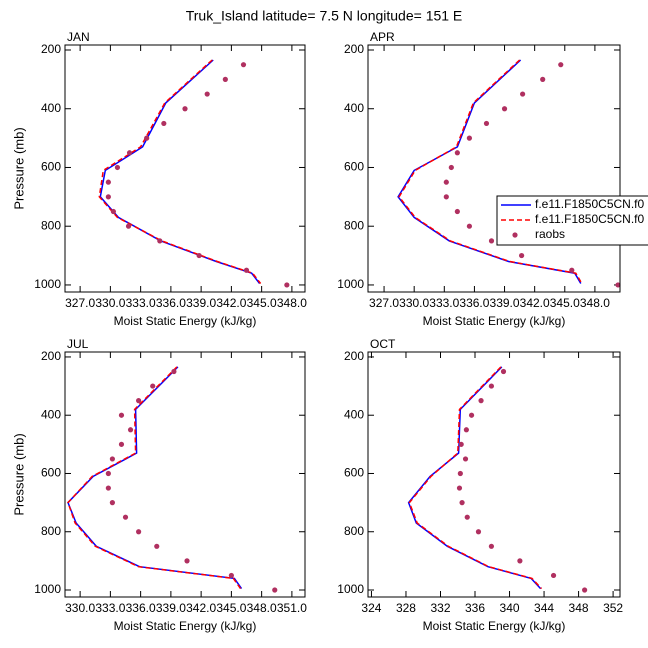 This screenshot has width=648, height=648. I want to click on x-tick-label: 352, so click(613, 608).